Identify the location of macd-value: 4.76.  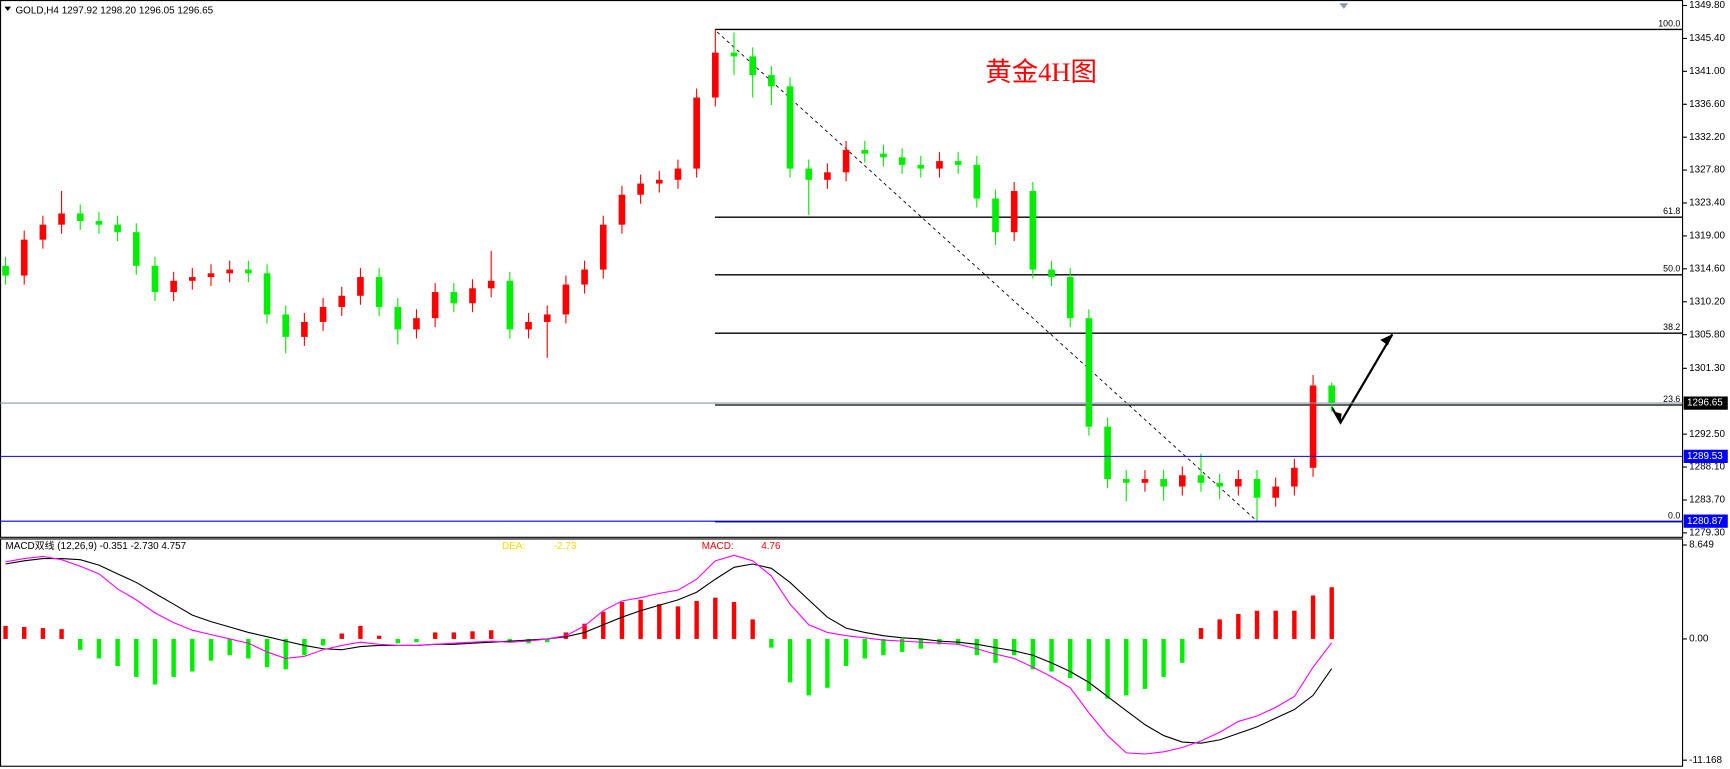
(771, 546).